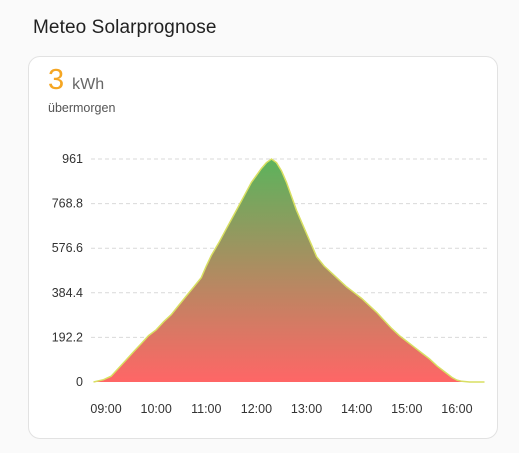 This screenshot has height=453, width=519. What do you see at coordinates (105, 409) in the screenshot?
I see `x-tick-label: 09:00` at bounding box center [105, 409].